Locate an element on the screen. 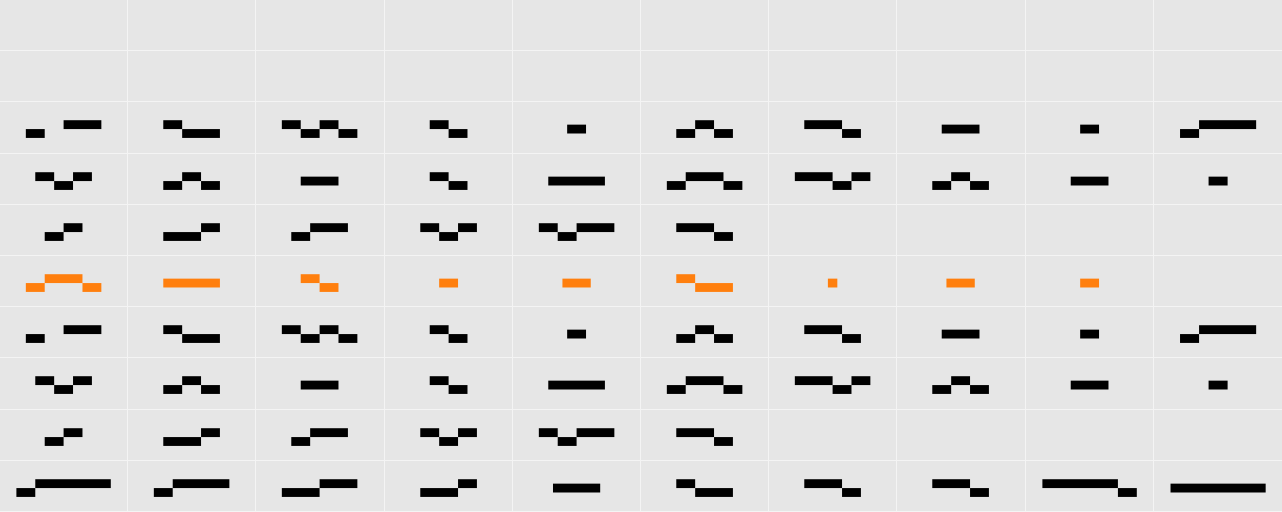 This screenshot has width=1282, height=512. board-cell-r3-c6 is located at coordinates (833, 179).